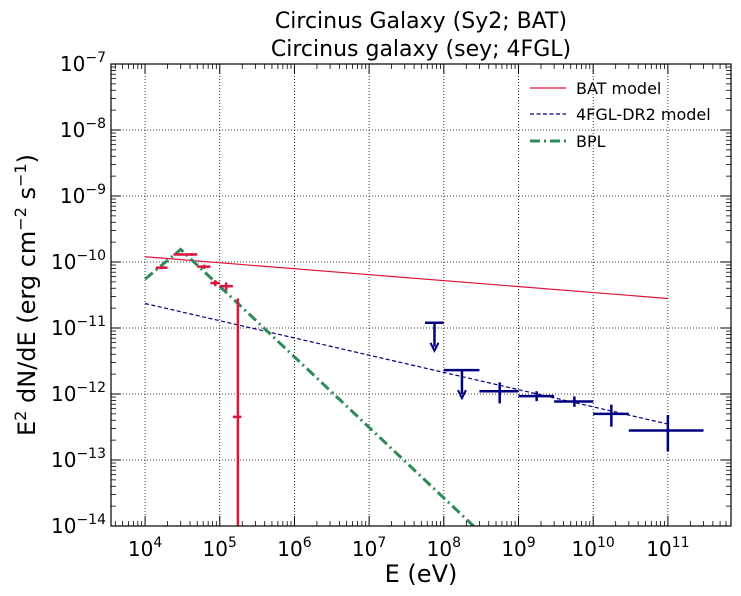 This screenshot has width=741, height=596. I want to click on y-tick-label: 10⁻⁸, so click(83, 129).